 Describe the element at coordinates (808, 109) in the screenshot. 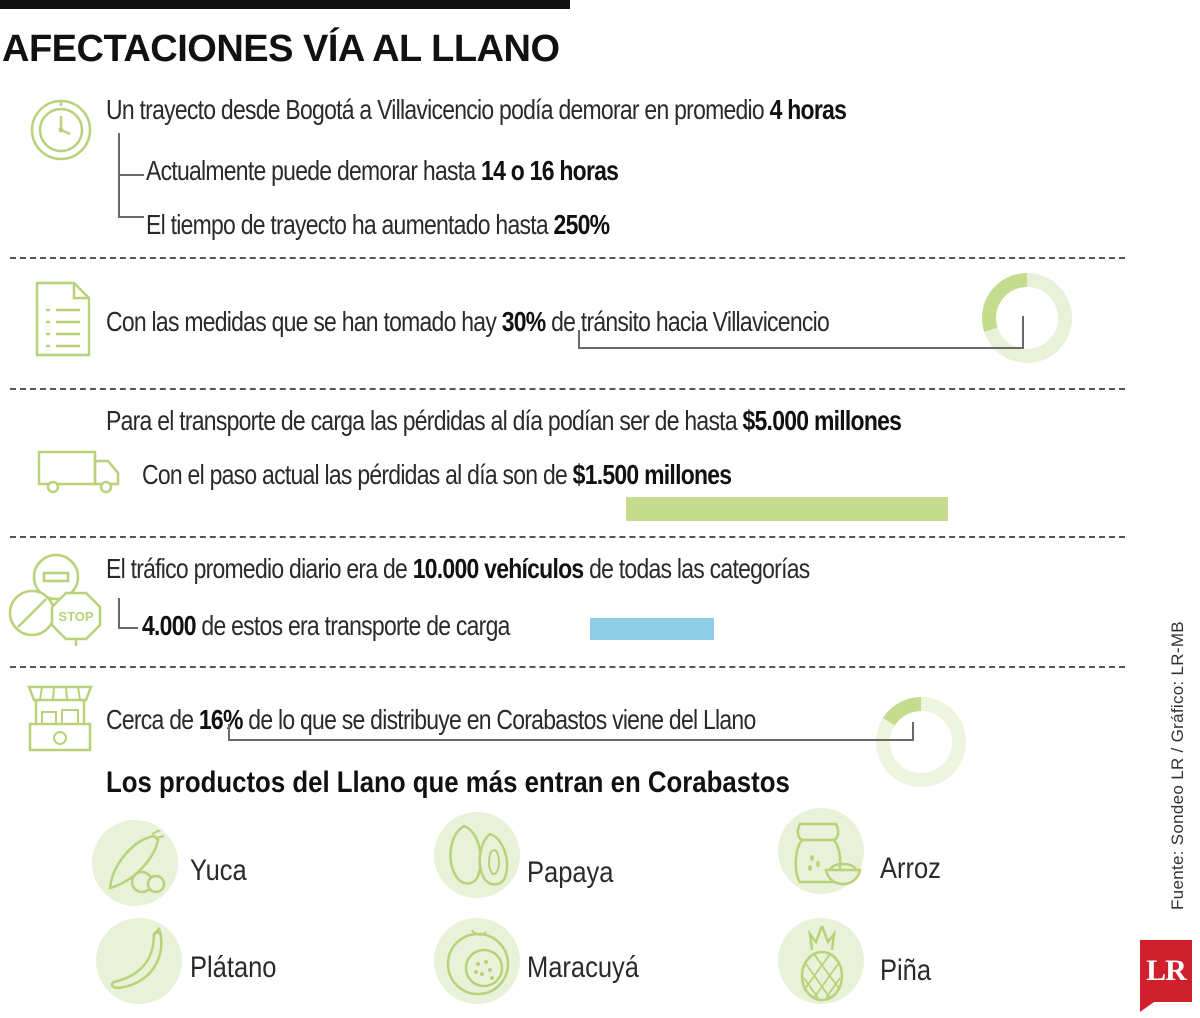

I see `section1-line1-value: 4 horas` at that location.